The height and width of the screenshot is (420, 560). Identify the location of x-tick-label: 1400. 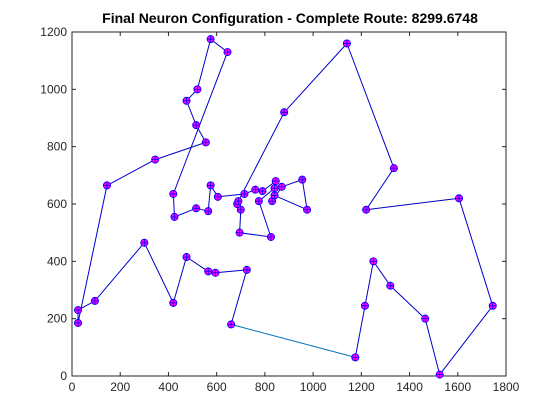
(409, 387).